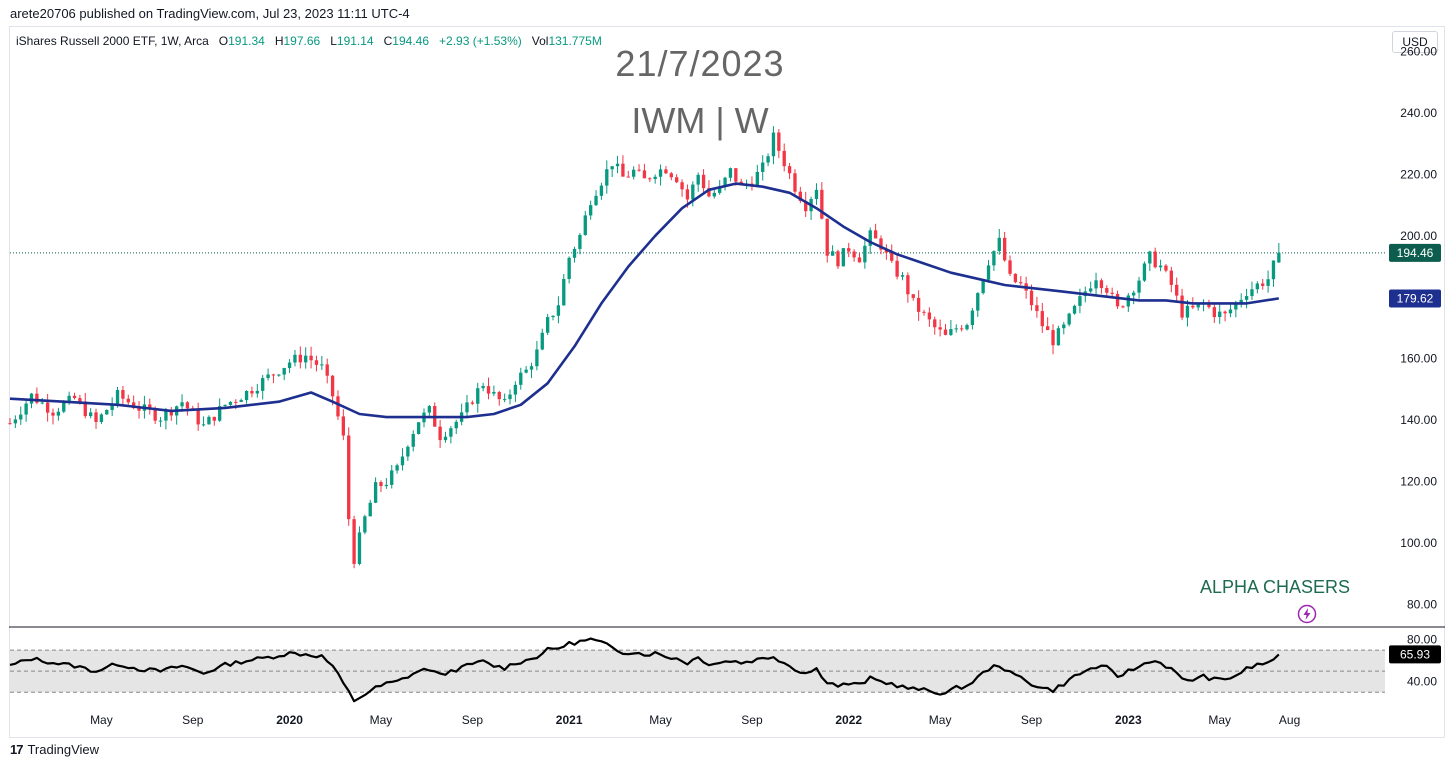  What do you see at coordinates (333, 41) in the screenshot?
I see `low-label: L` at bounding box center [333, 41].